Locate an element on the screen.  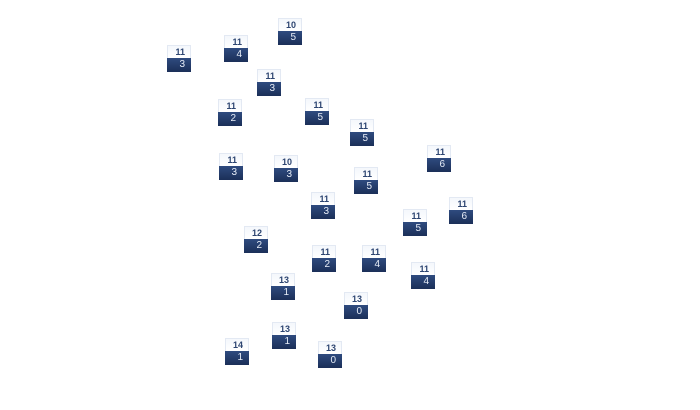
node-label: 10 3 is located at coordinates (286, 168).